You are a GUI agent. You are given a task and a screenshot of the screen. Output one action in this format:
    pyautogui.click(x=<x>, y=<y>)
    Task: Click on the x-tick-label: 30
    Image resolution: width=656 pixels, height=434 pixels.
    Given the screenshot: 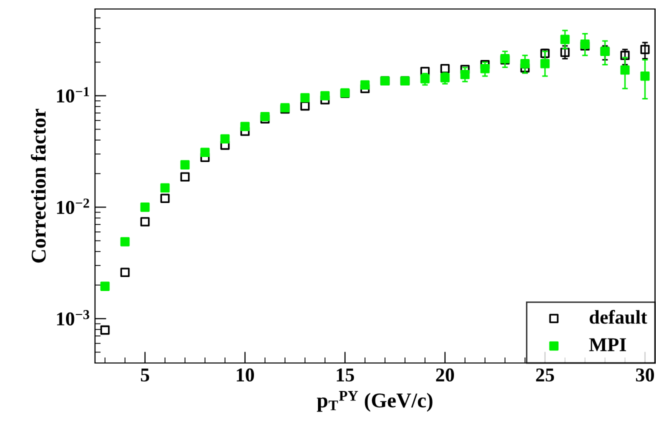 What is the action you would take?
    pyautogui.click(x=645, y=375)
    